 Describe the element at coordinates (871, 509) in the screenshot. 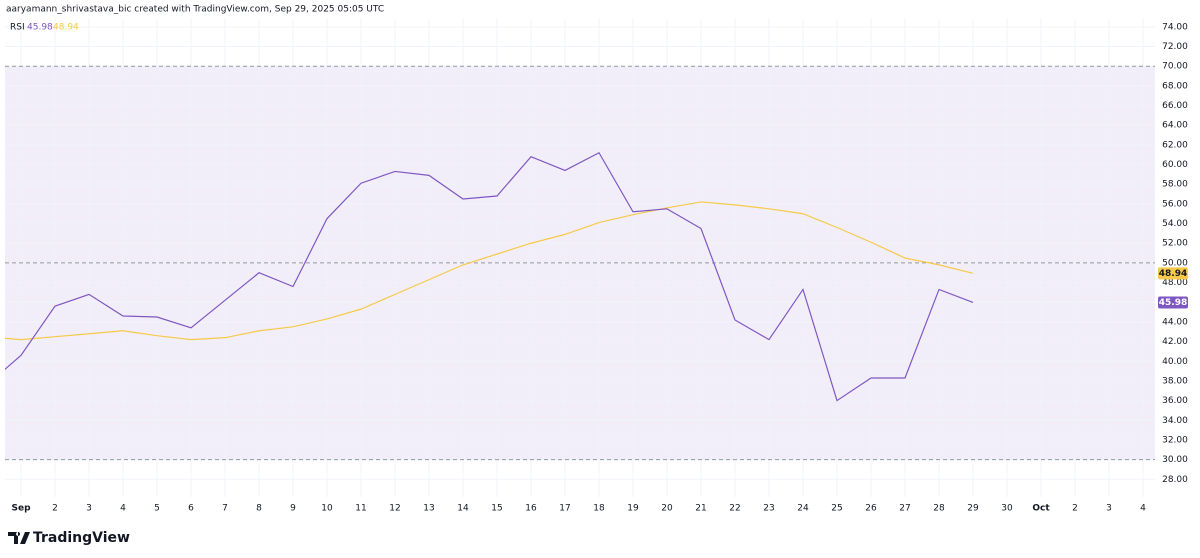

I see `x-tick-label: 26` at that location.